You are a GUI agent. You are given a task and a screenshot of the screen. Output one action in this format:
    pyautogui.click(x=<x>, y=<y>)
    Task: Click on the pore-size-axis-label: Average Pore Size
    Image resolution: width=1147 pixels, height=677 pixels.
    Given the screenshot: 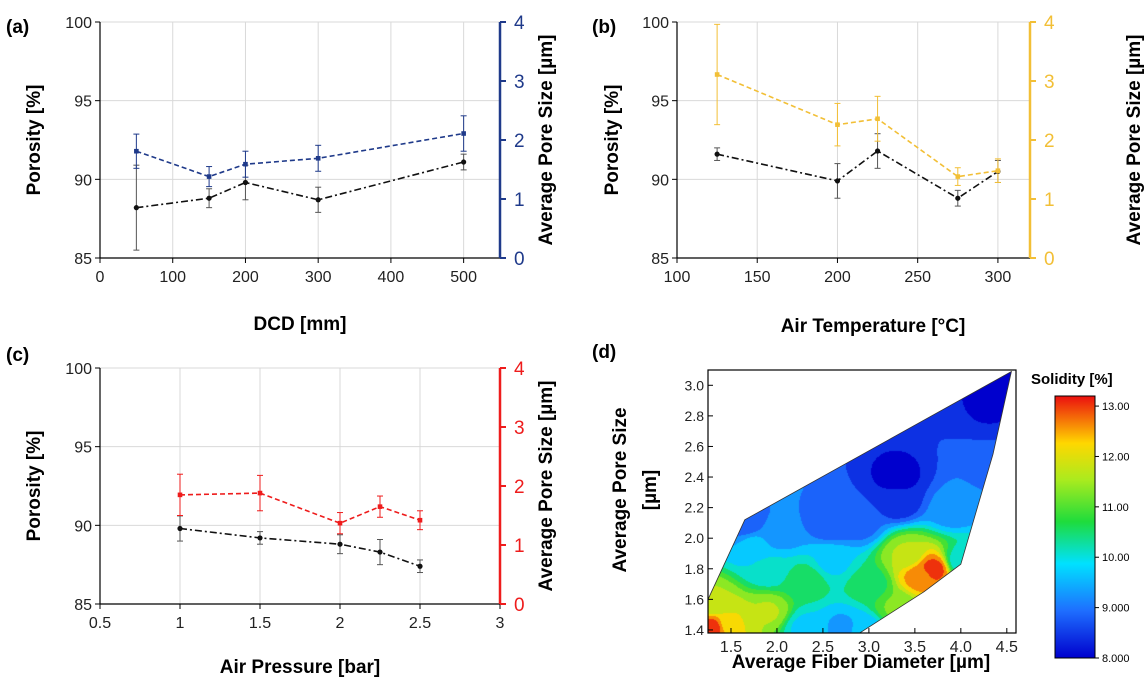 What is the action you would take?
    pyautogui.click(x=620, y=489)
    